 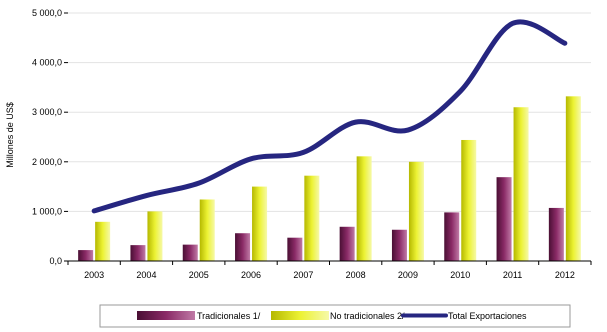 I want to click on y-tick-label: 5 000,0, so click(x=47, y=13).